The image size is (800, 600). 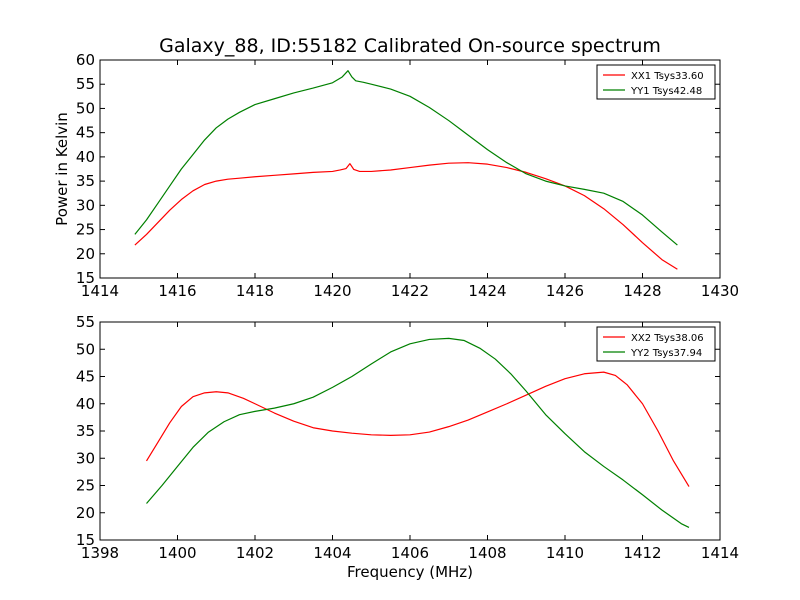 I want to click on legend-label: YY1 Tsys42.48, so click(x=666, y=91).